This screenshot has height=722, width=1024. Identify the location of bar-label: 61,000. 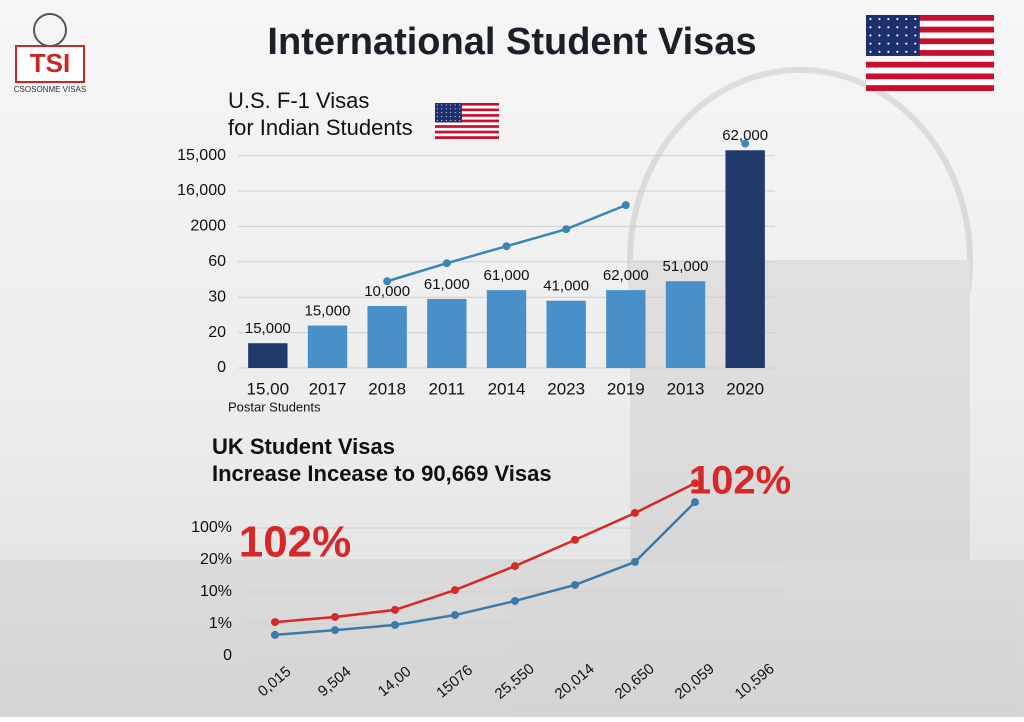
(507, 275).